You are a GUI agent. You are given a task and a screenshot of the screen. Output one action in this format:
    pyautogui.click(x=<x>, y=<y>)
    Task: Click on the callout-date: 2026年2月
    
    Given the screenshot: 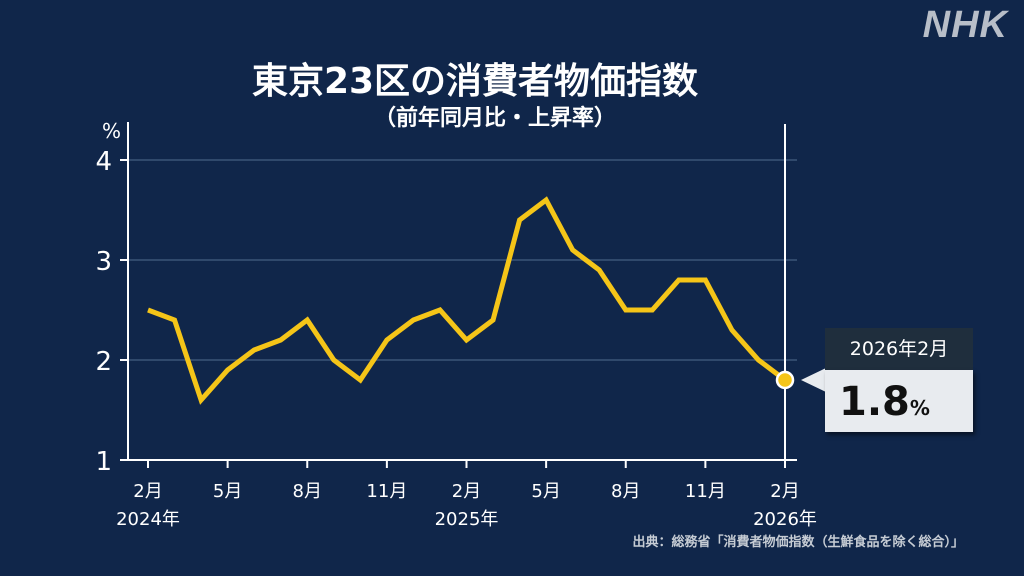 What is the action you would take?
    pyautogui.click(x=899, y=349)
    